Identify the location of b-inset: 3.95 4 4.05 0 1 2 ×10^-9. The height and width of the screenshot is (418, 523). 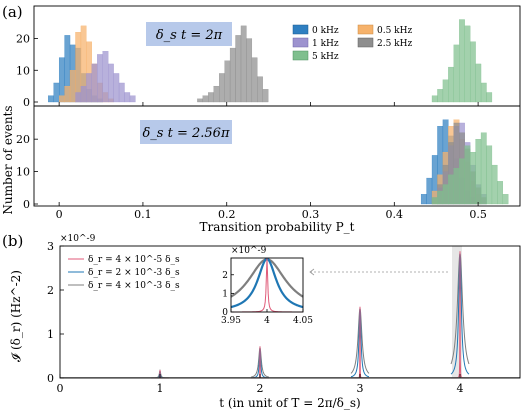
(334, 286).